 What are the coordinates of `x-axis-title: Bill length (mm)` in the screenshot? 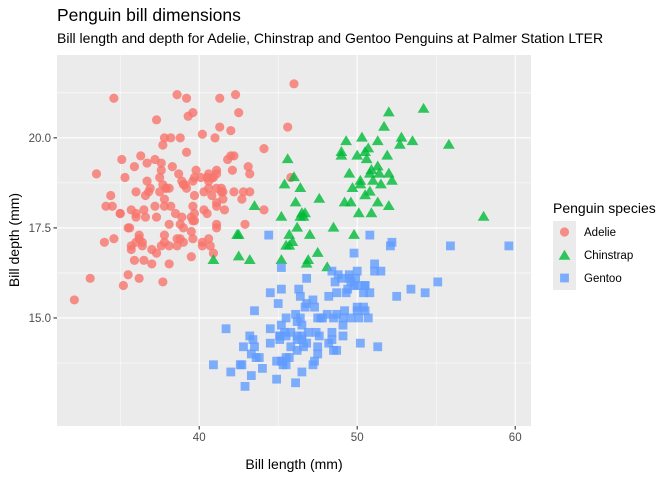 It's located at (293, 464).